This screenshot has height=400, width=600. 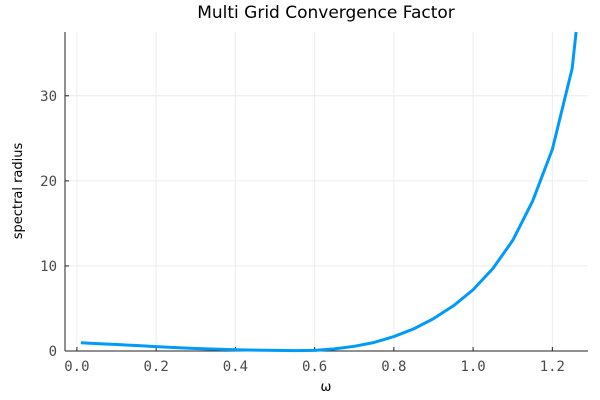 What do you see at coordinates (155, 367) in the screenshot?
I see `x-tick-label: 0.2` at bounding box center [155, 367].